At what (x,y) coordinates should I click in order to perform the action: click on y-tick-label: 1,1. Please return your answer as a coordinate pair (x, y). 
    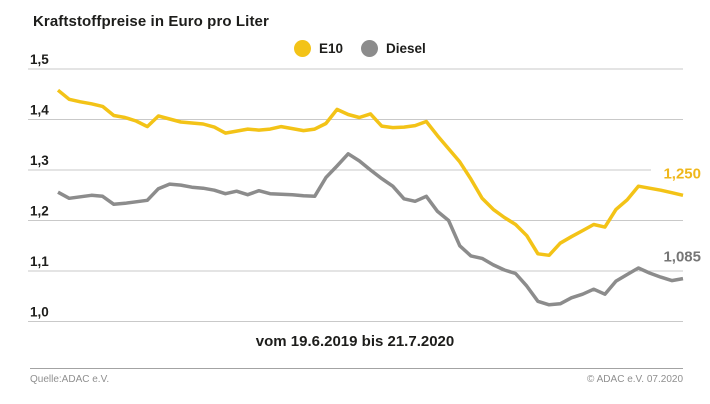
    Looking at the image, I should click on (39, 261).